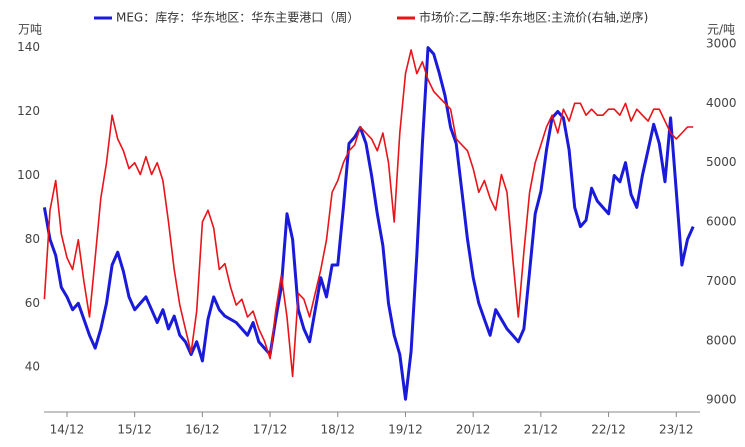  I want to click on y2-tick-label: 3000, so click(721, 43).